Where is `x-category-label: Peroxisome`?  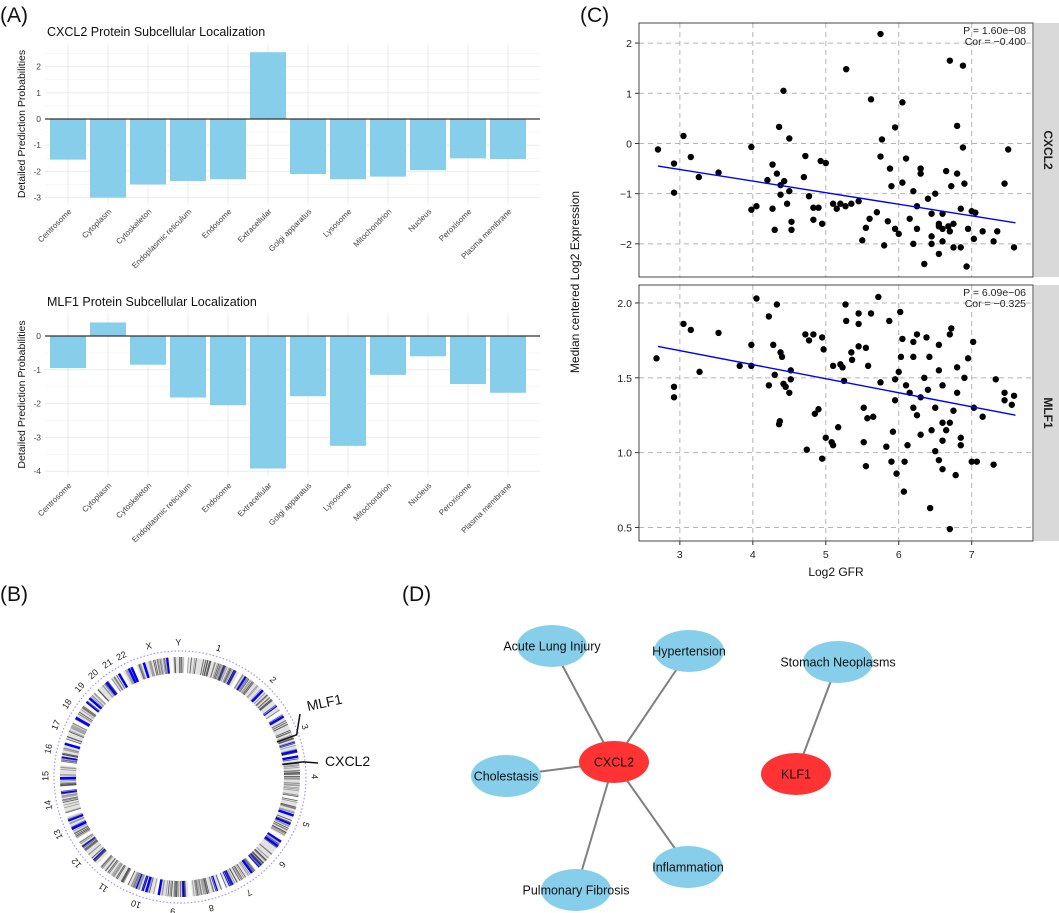 x-category-label: Peroxisome is located at coordinates (455, 225).